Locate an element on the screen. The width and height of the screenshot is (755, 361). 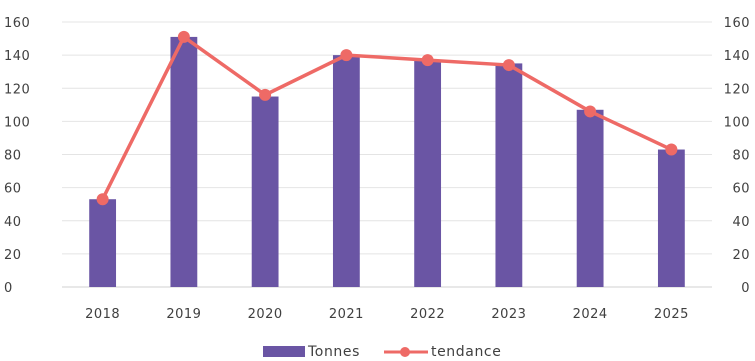
y-tick-label-left: 160 is located at coordinates (17, 23).